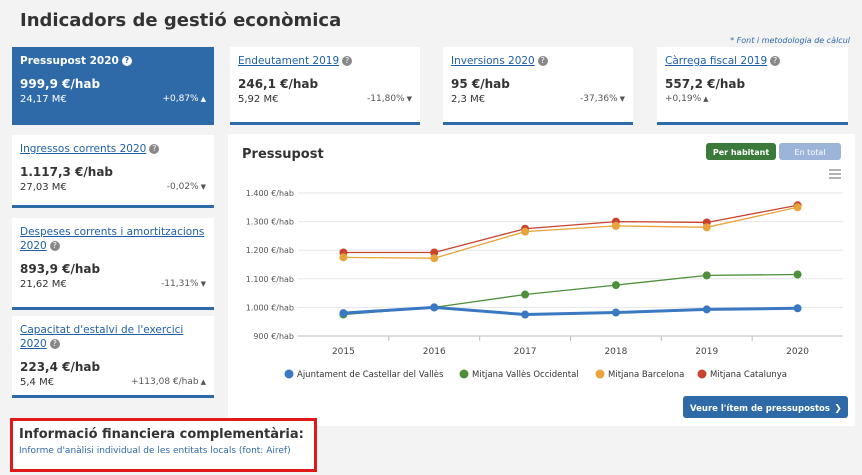 The image size is (862, 475). Describe the element at coordinates (163, 445) in the screenshot. I see `complementary-info: Informació financiera complementària` at that location.